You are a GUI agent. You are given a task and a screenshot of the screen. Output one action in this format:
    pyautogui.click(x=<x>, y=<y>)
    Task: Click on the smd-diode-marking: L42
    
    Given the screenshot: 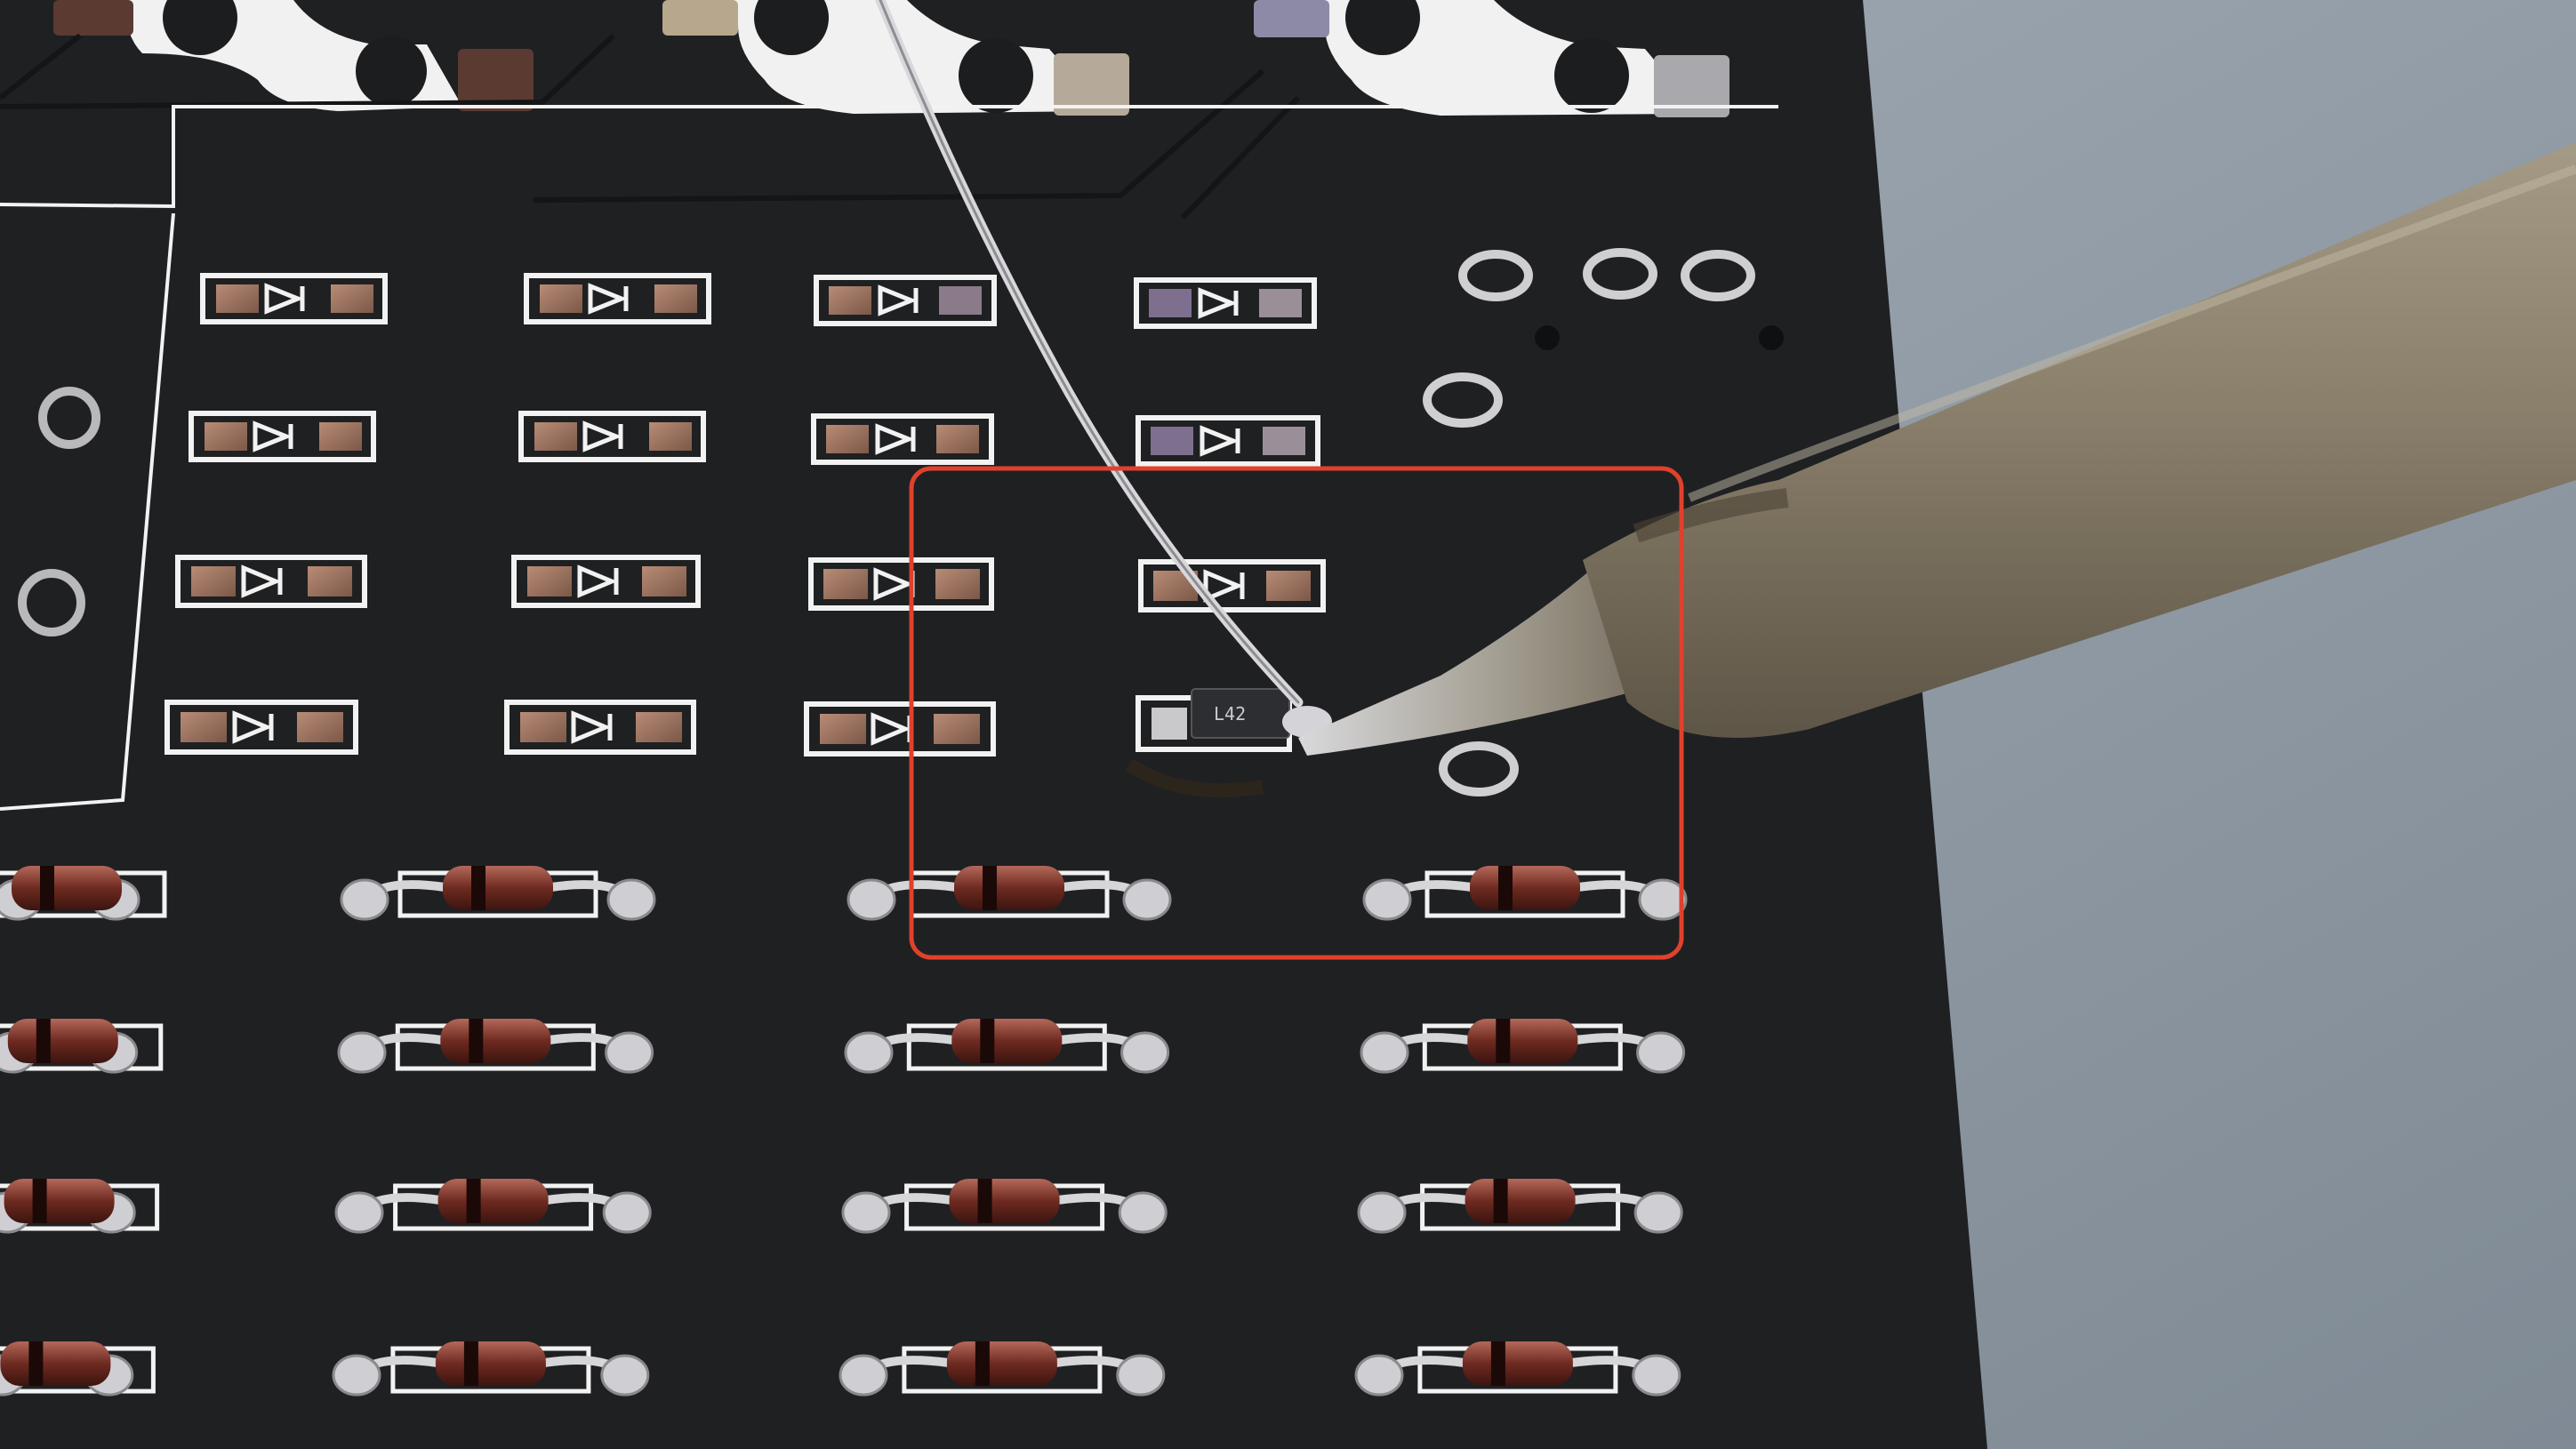 What is the action you would take?
    pyautogui.click(x=1230, y=713)
    